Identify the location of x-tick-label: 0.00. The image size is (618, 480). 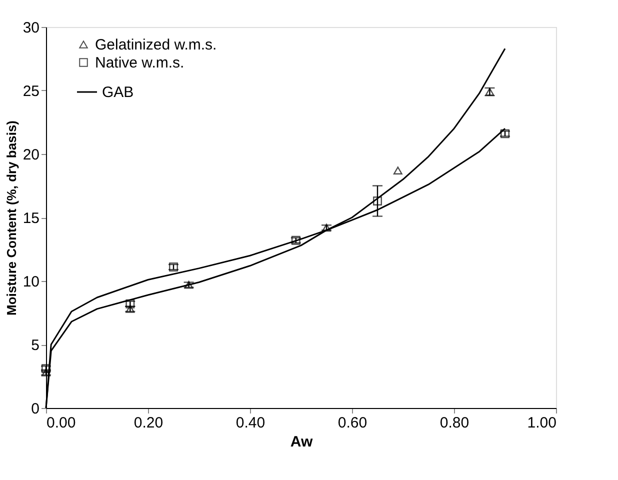
(61, 423).